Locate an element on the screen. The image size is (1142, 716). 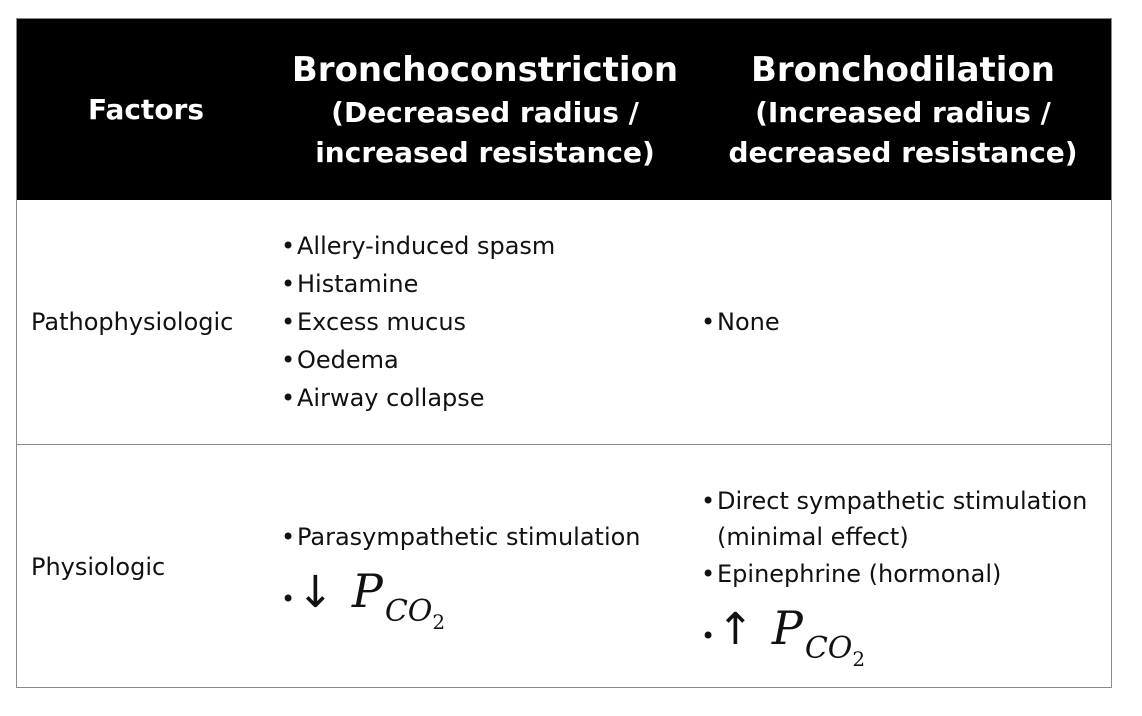
list-item-text: Airway collapse is located at coordinates (391, 398).